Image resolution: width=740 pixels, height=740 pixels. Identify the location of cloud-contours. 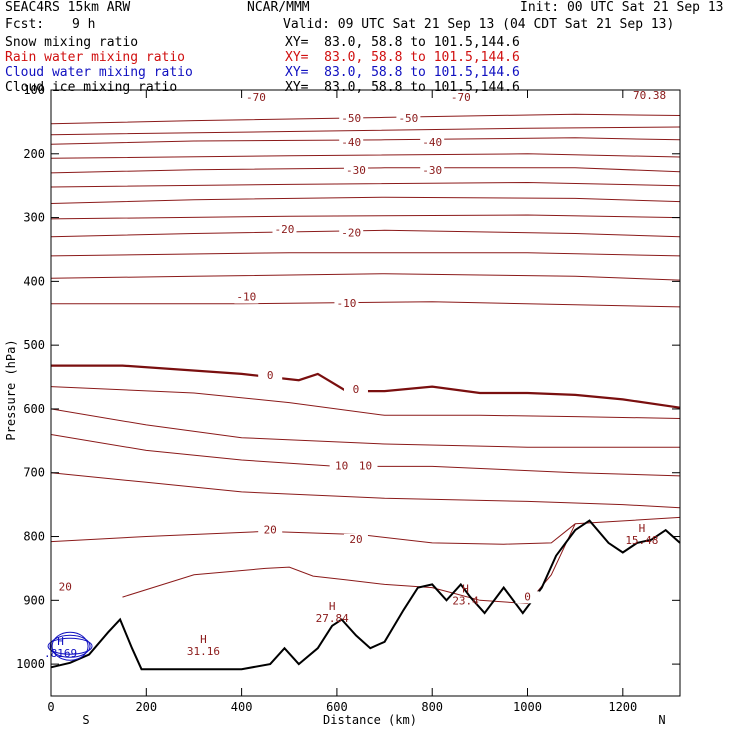
(70, 646).